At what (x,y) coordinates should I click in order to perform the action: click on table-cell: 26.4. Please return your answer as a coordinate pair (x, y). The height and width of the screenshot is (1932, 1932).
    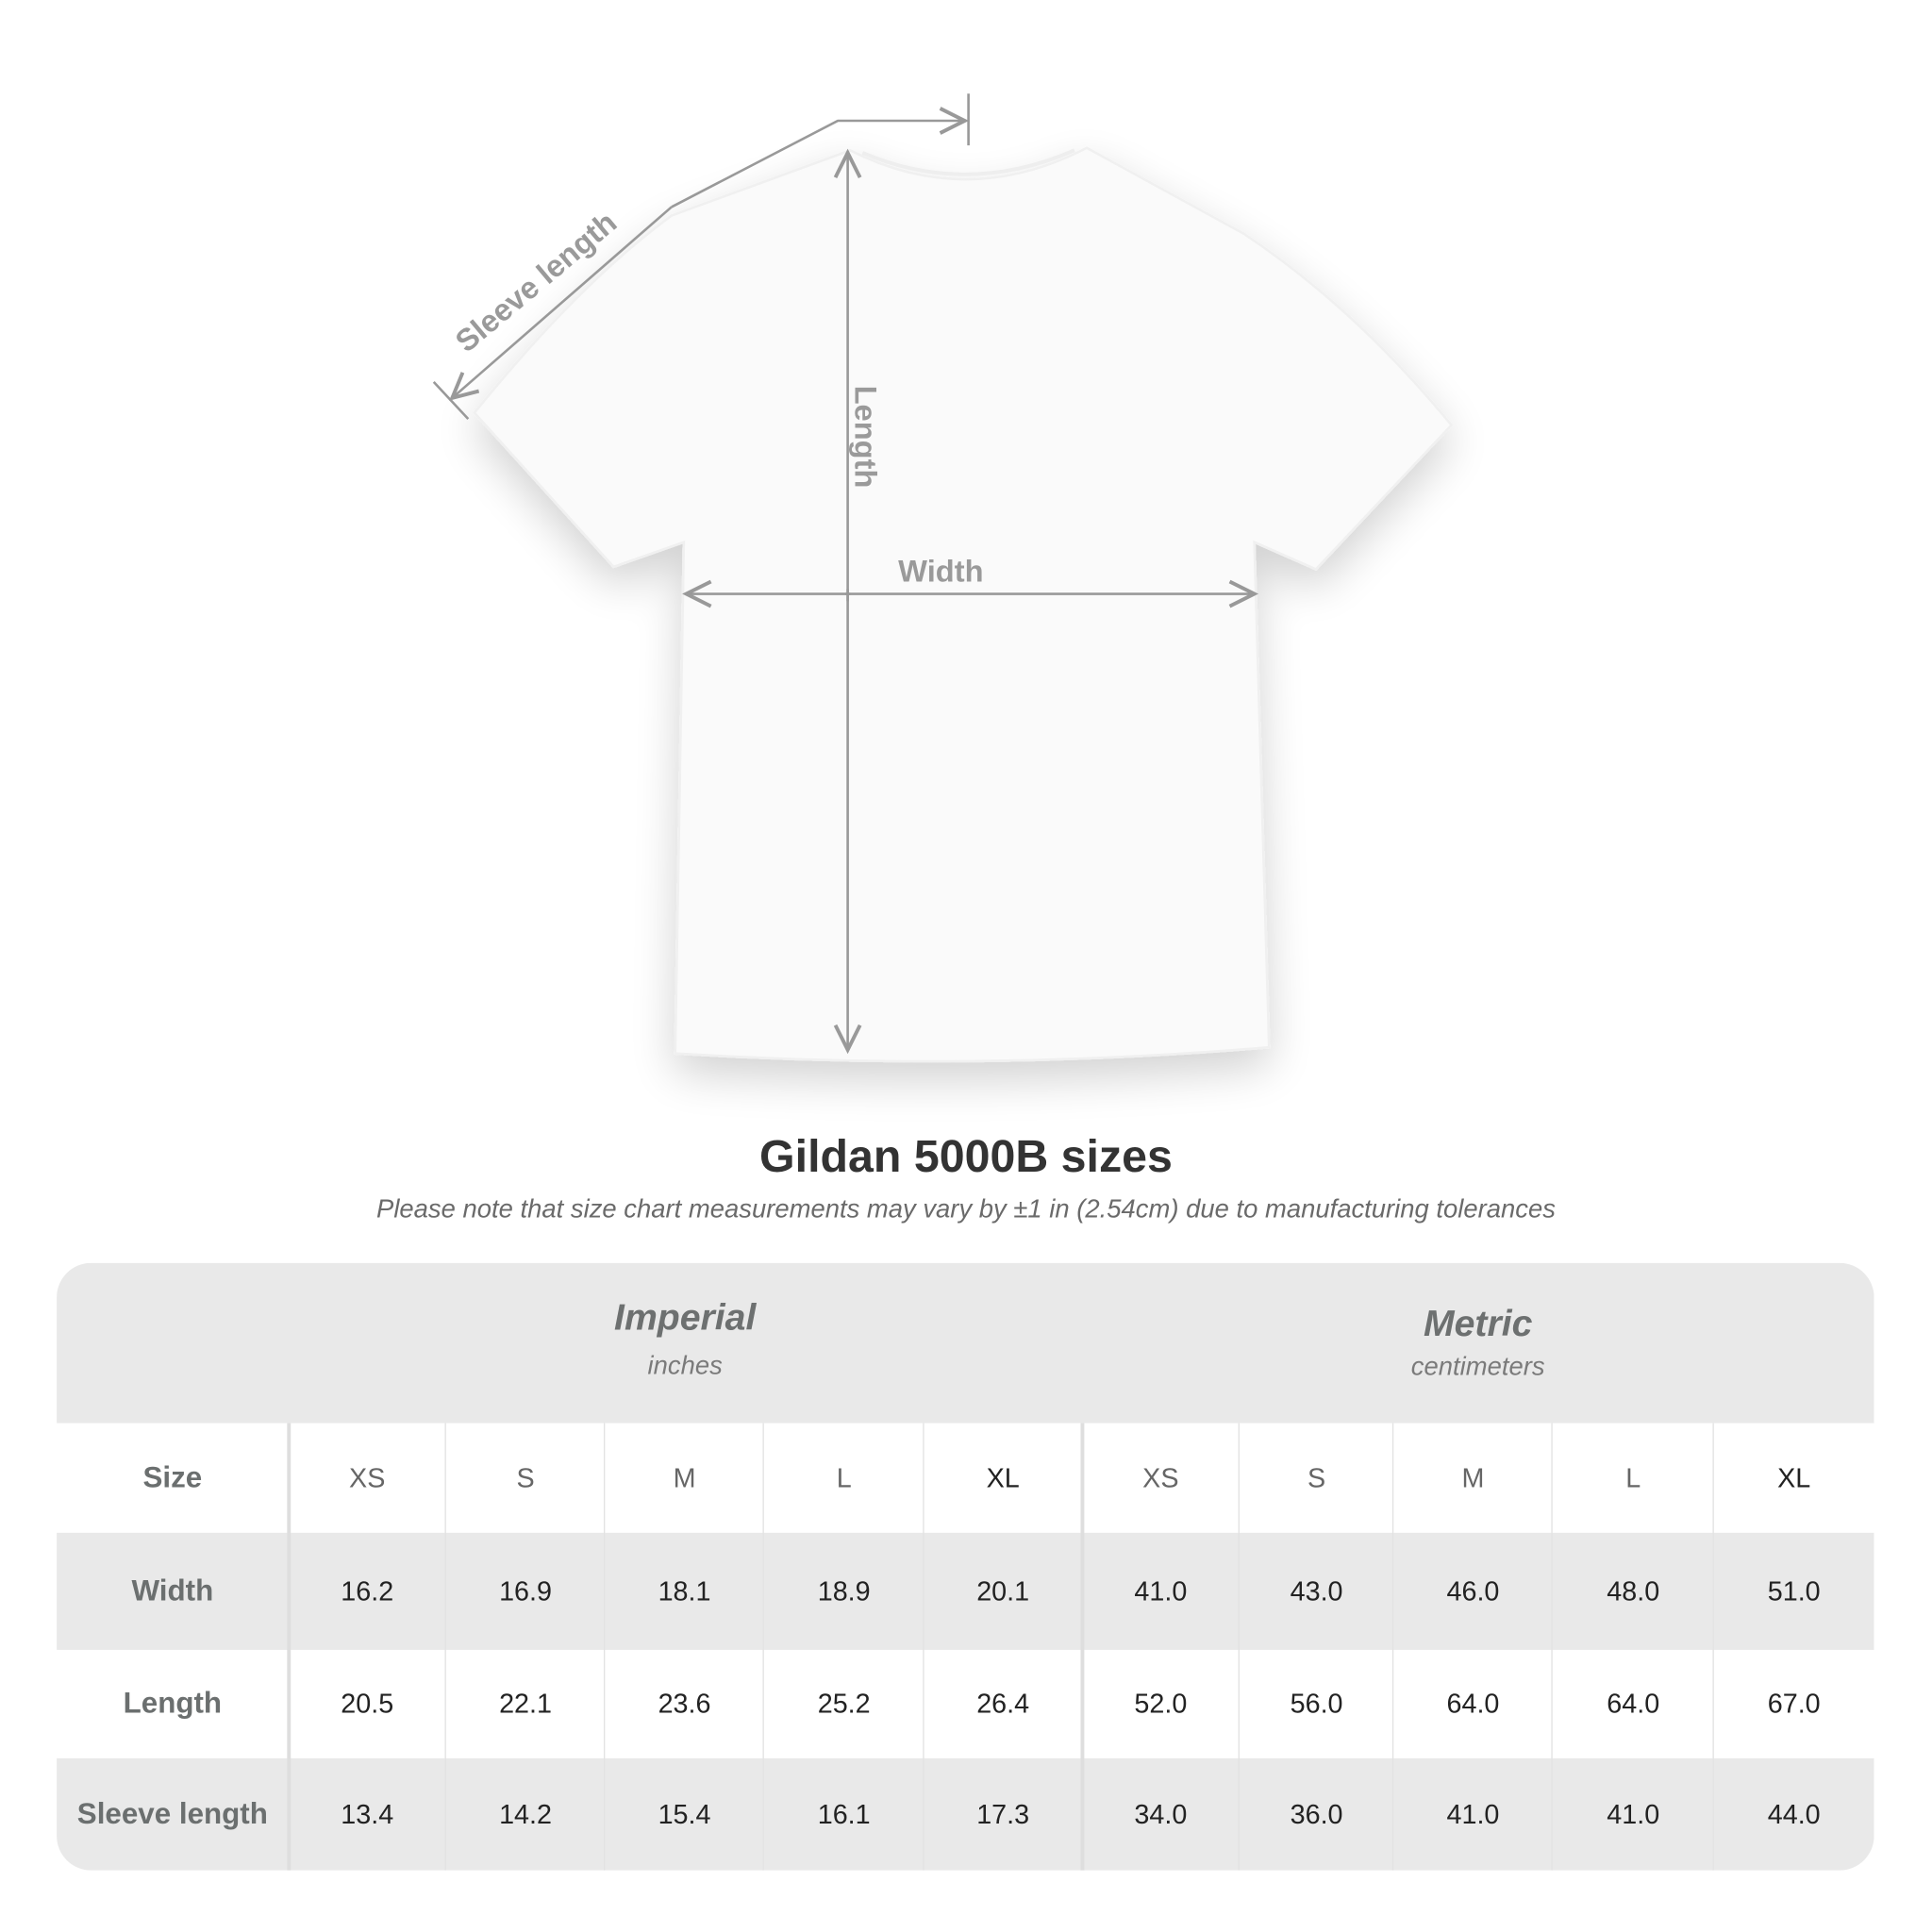
    Looking at the image, I should click on (1003, 1704).